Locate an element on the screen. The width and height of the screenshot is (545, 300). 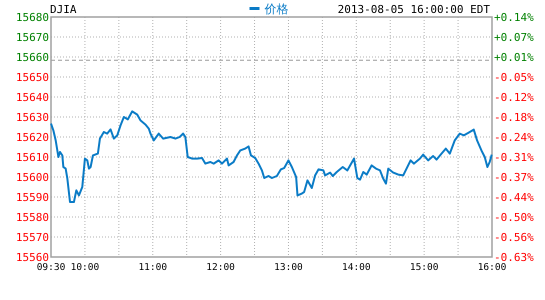
y2tick: -0.18% is located at coordinates (514, 117).